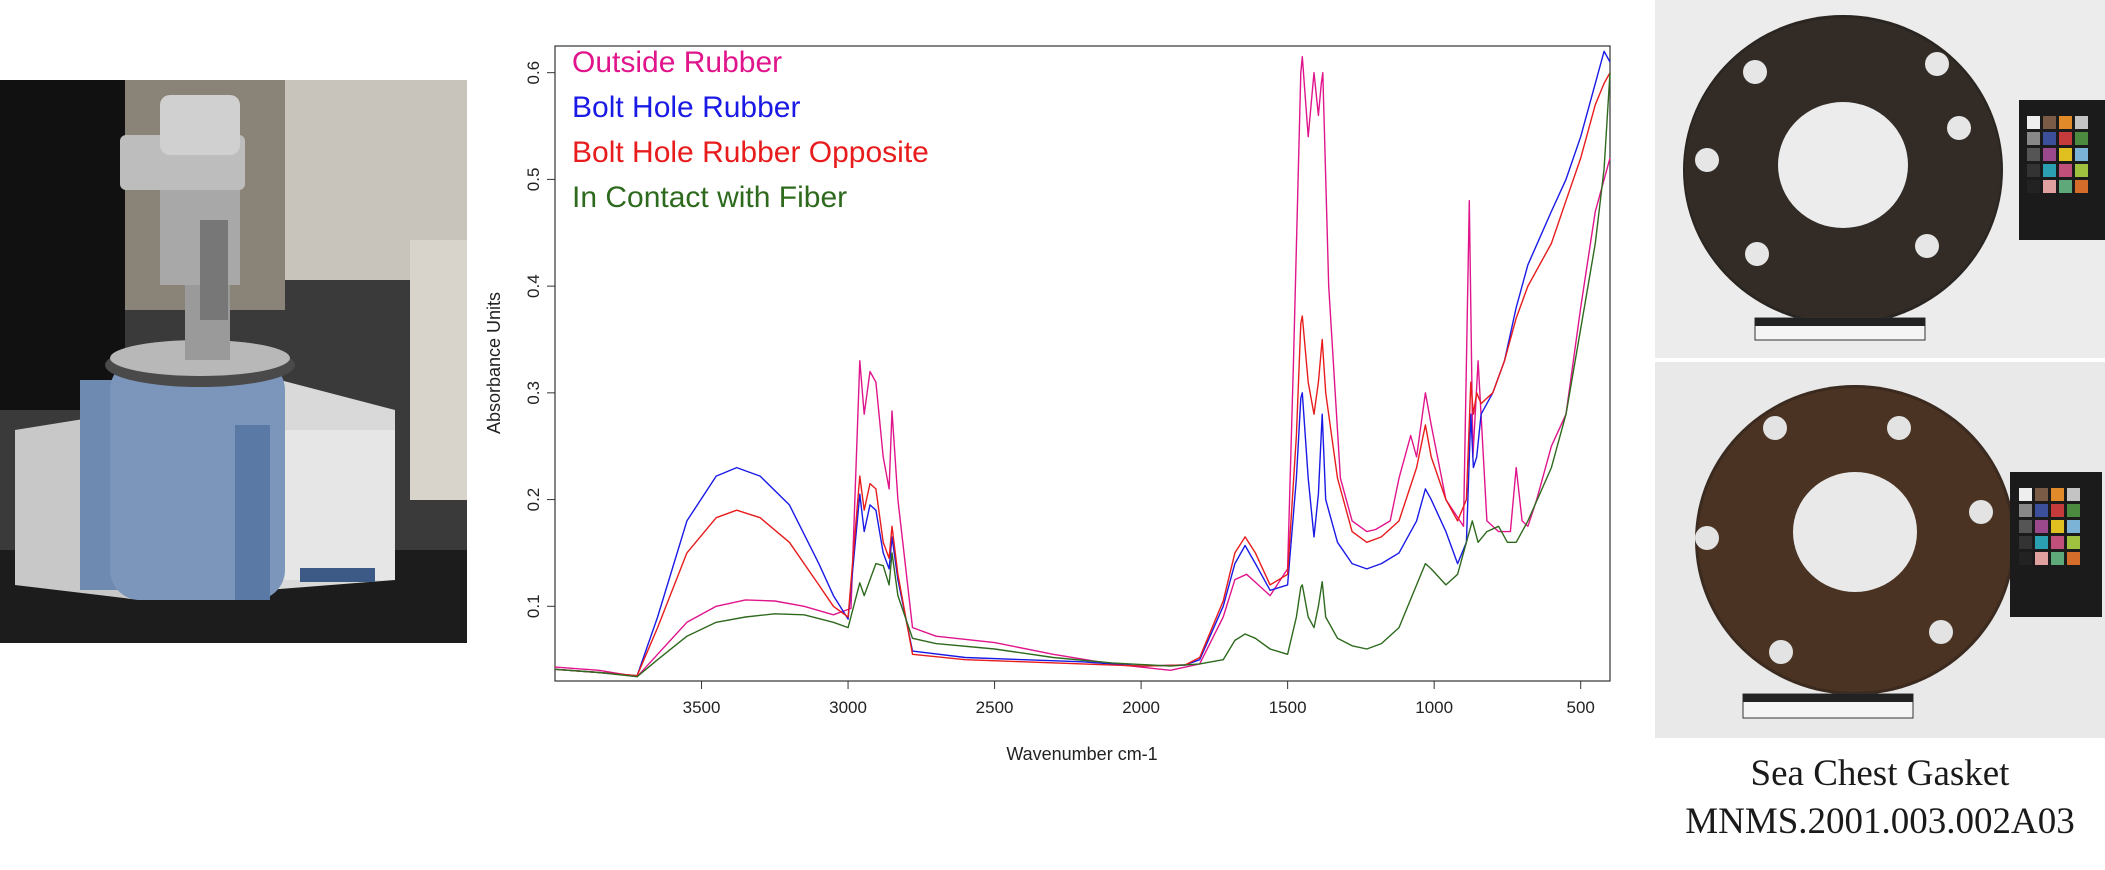 The image size is (2105, 870). What do you see at coordinates (995, 707) in the screenshot?
I see `x-tick-label-2500: 2500` at bounding box center [995, 707].